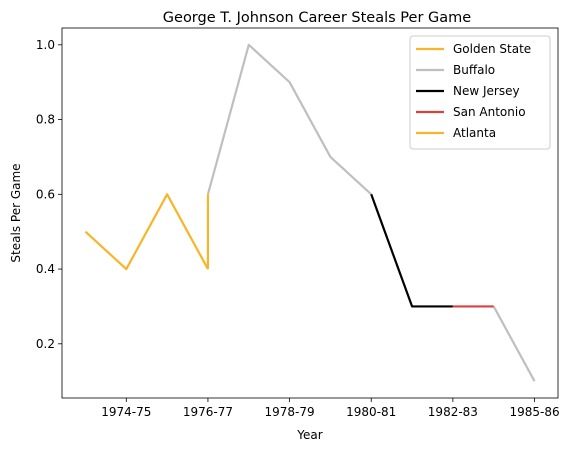  What do you see at coordinates (317, 18) in the screenshot?
I see `chart-title: George T. Johnson Career Steals Per Game` at bounding box center [317, 18].